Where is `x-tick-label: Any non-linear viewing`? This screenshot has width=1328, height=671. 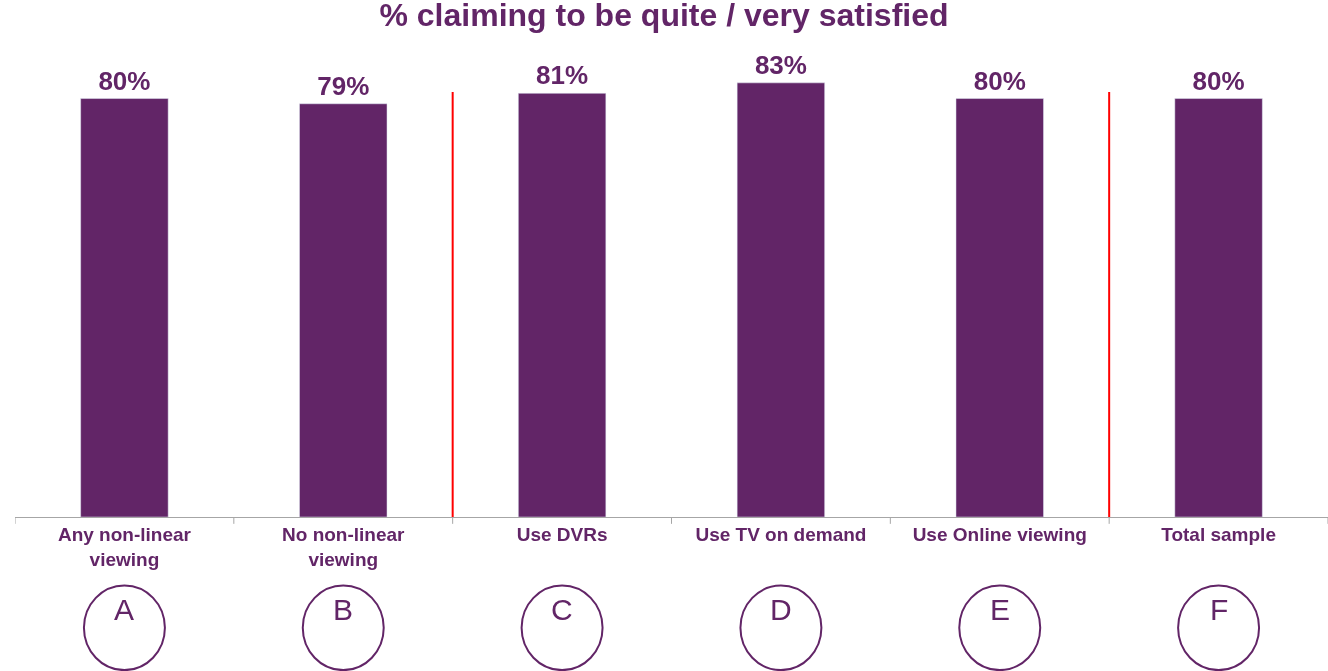
x-tick-label: Any non-linear viewing is located at coordinates (124, 546).